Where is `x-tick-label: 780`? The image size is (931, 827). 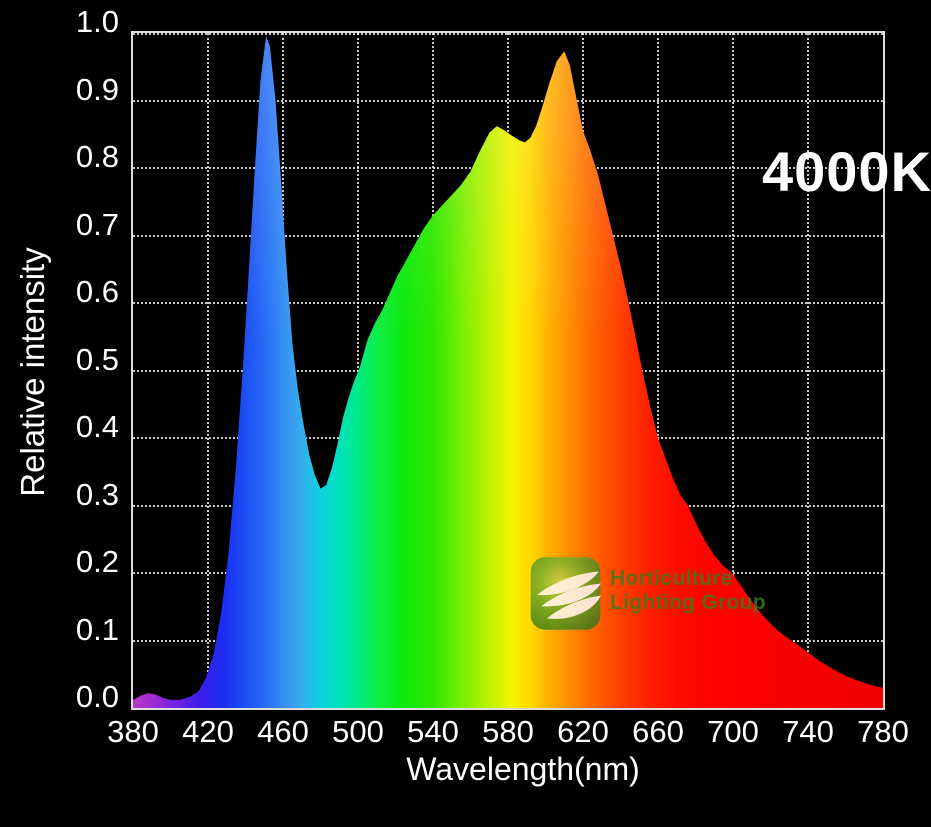 x-tick-label: 780 is located at coordinates (883, 731).